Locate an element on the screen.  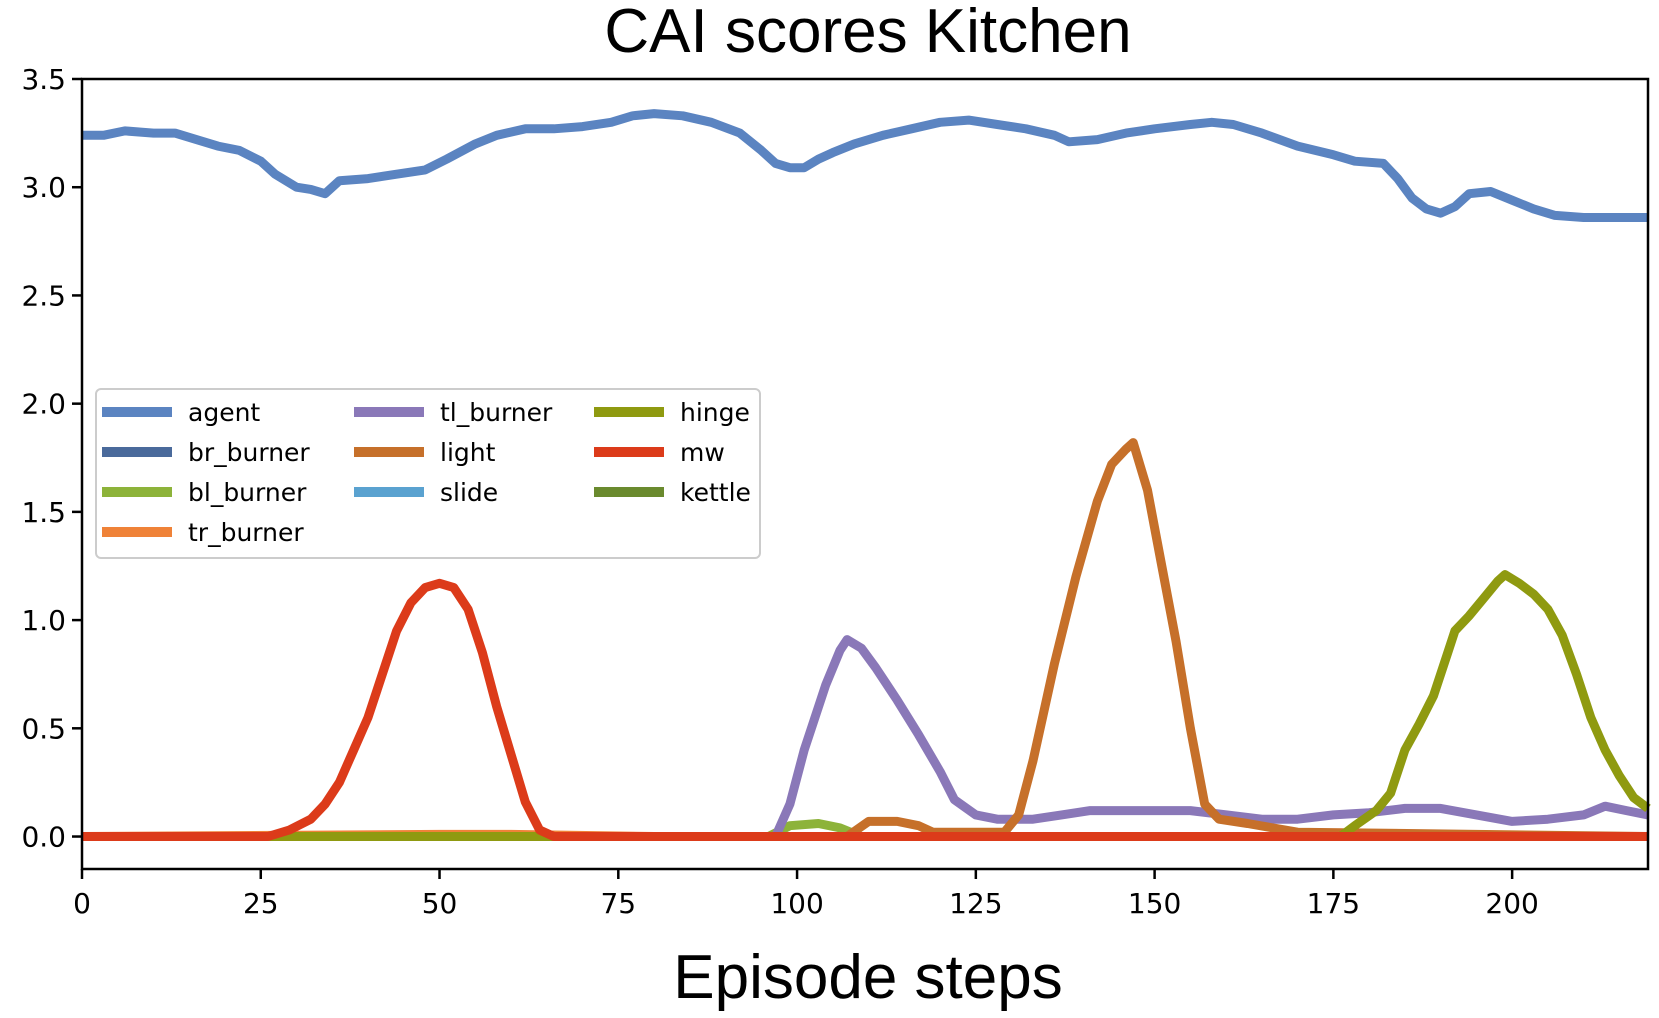
legend-label-hinge: hinge is located at coordinates (715, 412).